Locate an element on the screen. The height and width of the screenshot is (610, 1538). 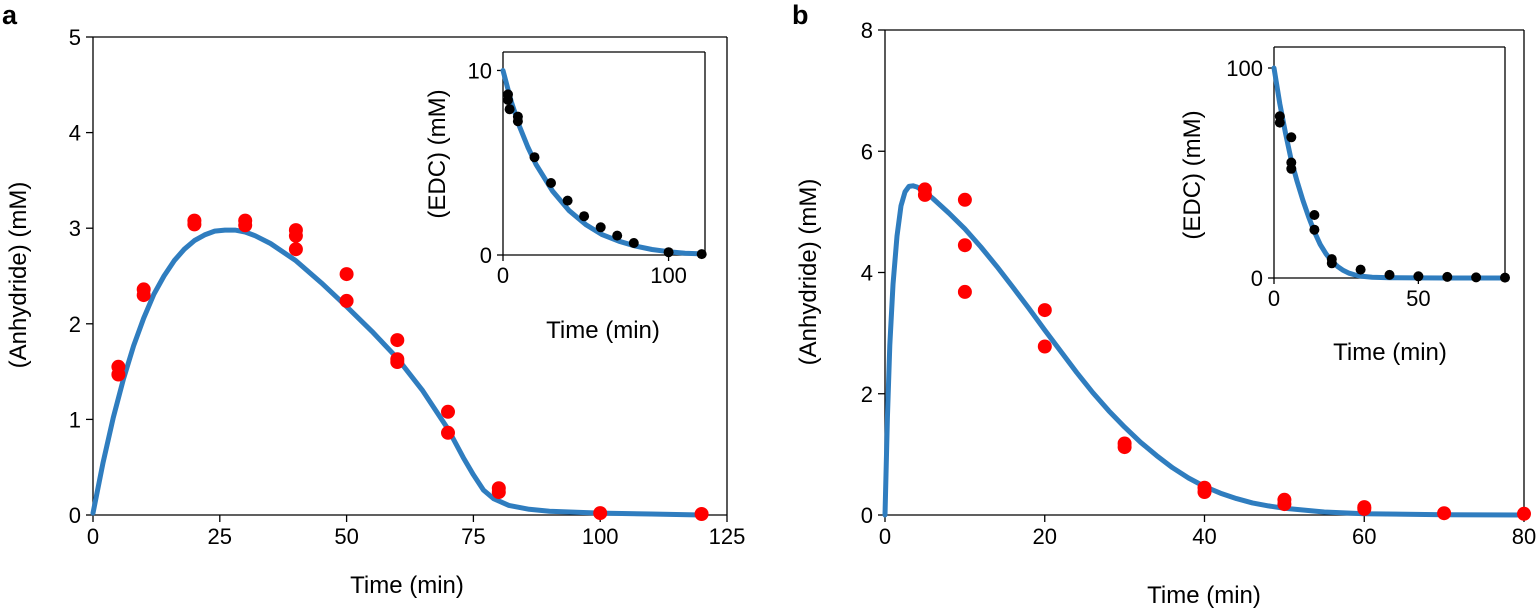
panel-a-inset-y-axis-title: (EDC) (mM) is located at coordinates (437, 153).